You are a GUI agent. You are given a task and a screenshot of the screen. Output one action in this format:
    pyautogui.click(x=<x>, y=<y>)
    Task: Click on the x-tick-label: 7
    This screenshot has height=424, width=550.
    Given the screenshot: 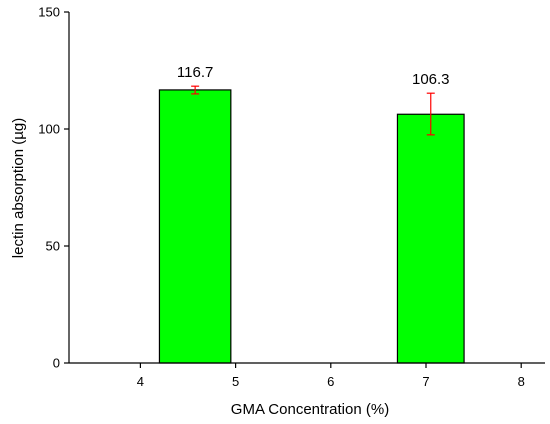 What is the action you would take?
    pyautogui.click(x=425, y=381)
    